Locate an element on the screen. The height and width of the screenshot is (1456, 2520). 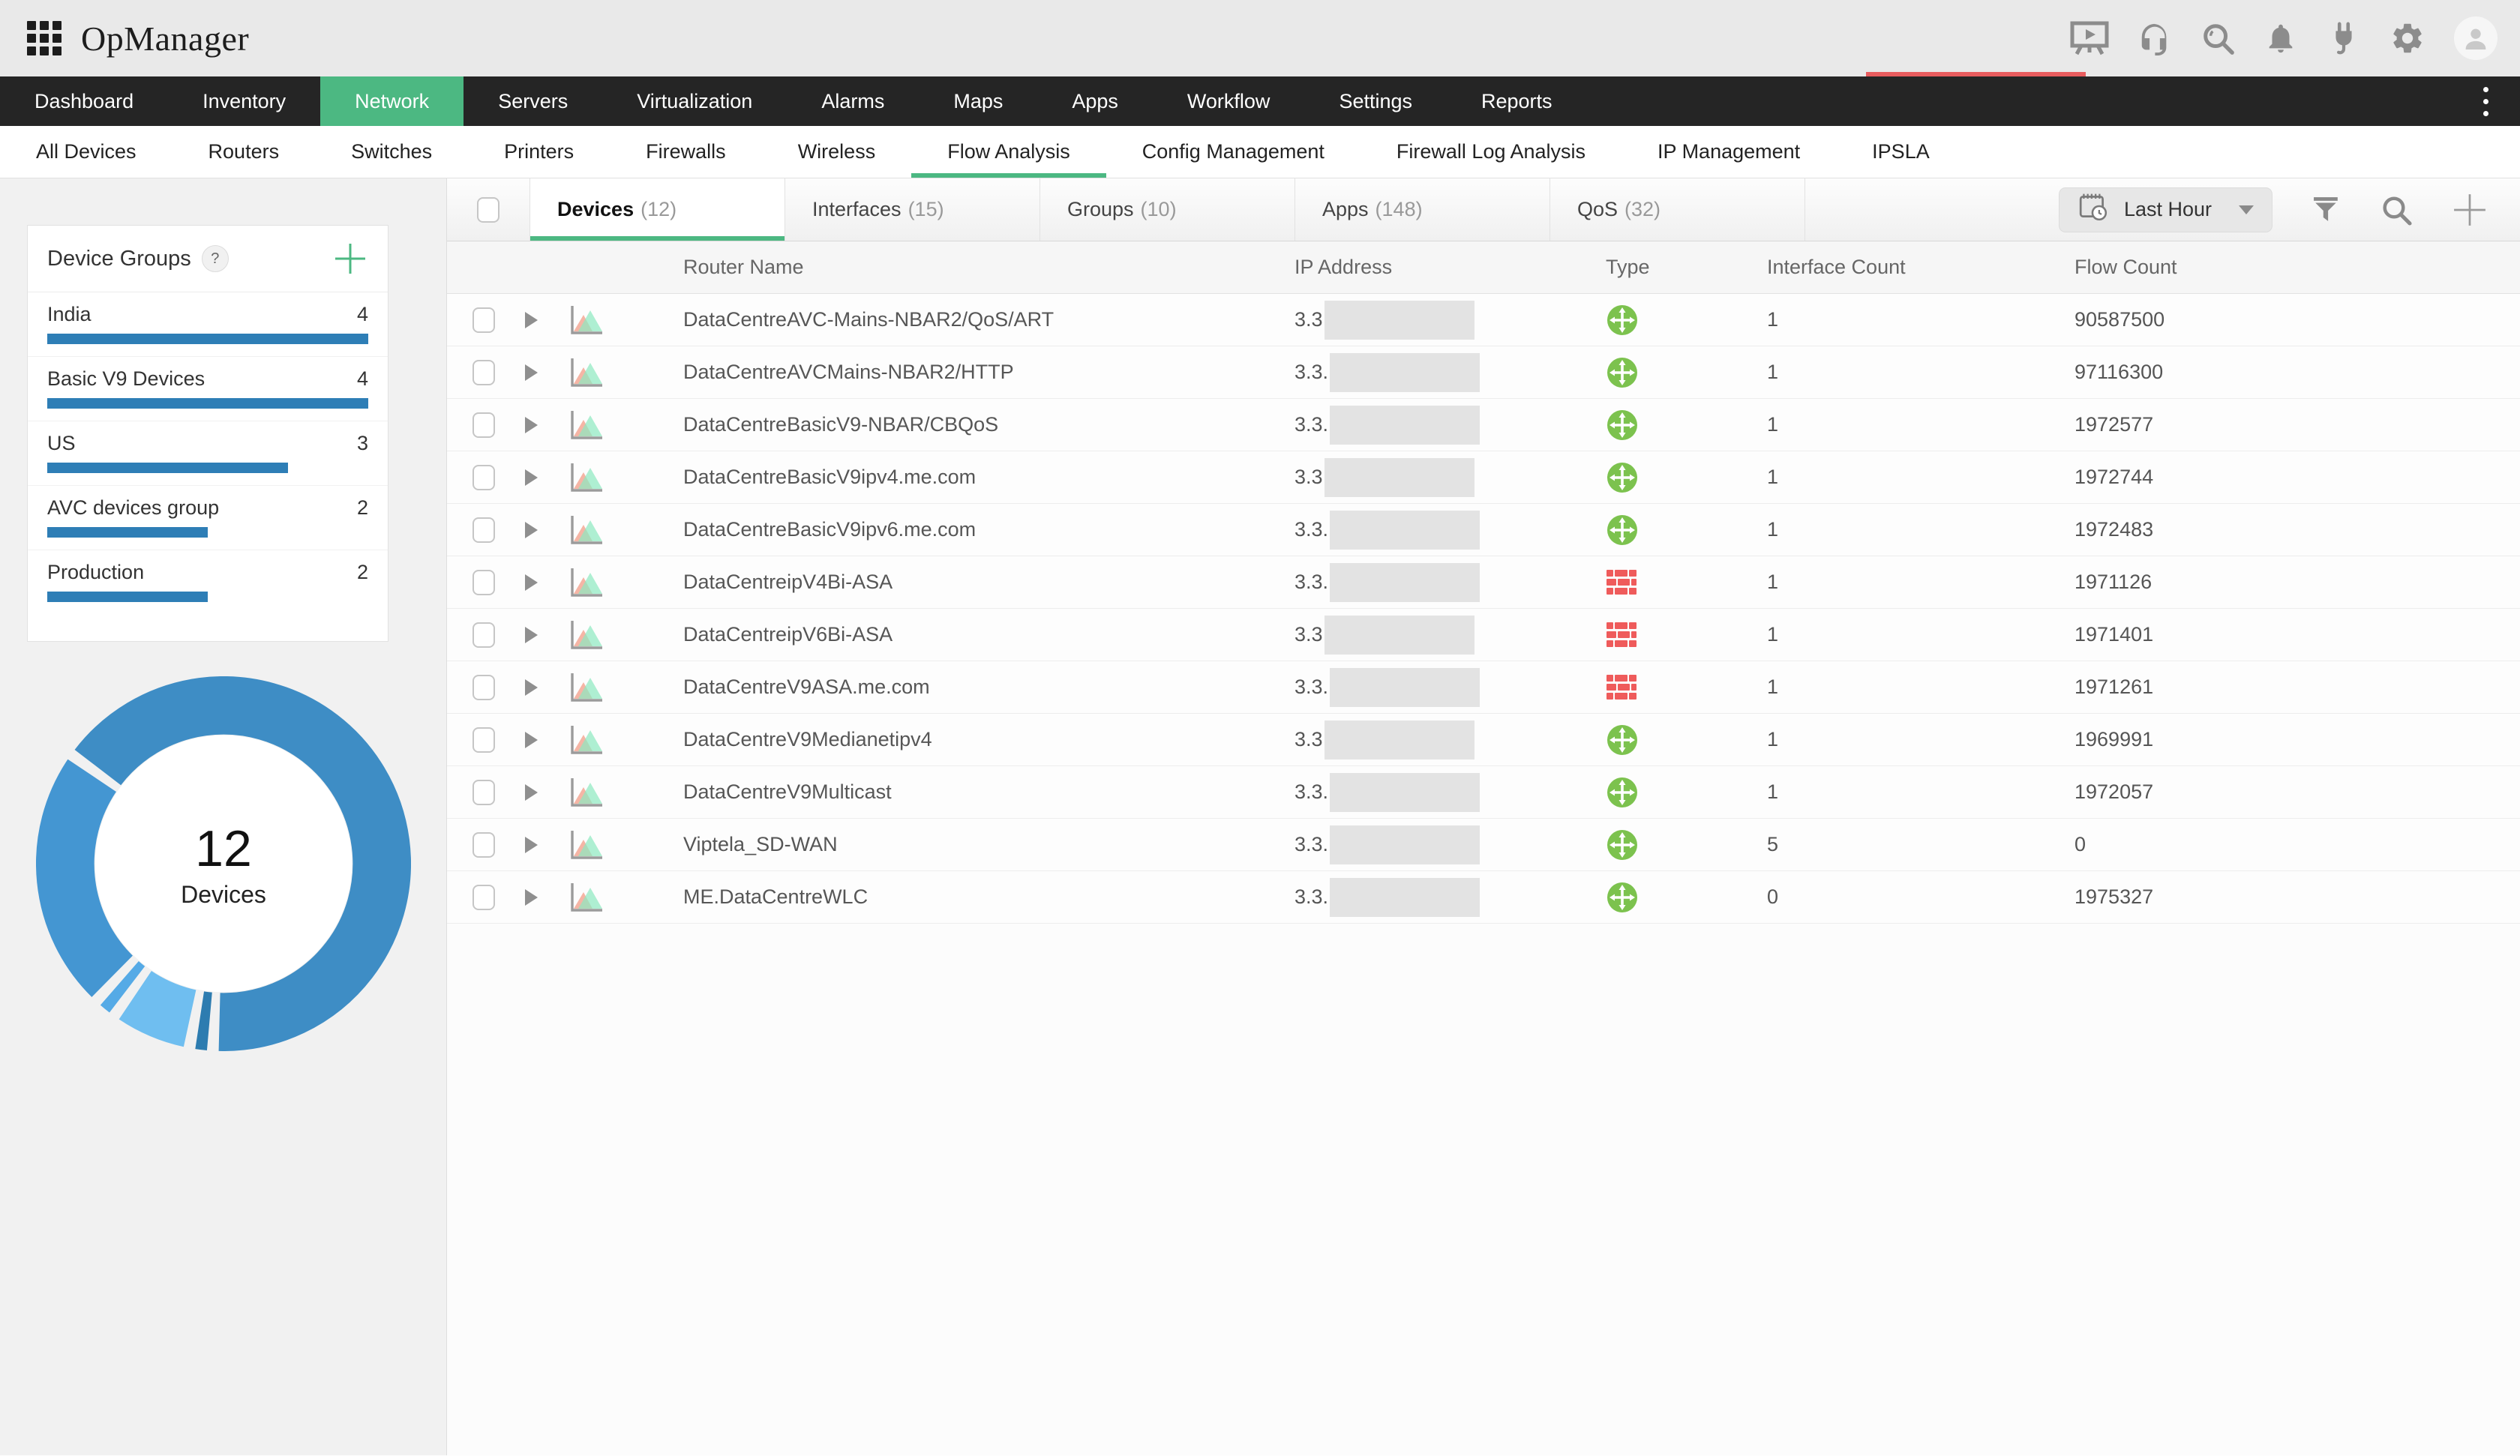
subnav-item-all-devices: All Devices is located at coordinates (86, 151).